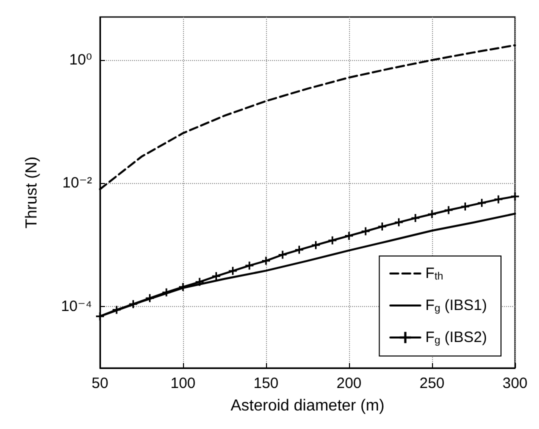  I want to click on x-tick-label: 50, so click(100, 383).